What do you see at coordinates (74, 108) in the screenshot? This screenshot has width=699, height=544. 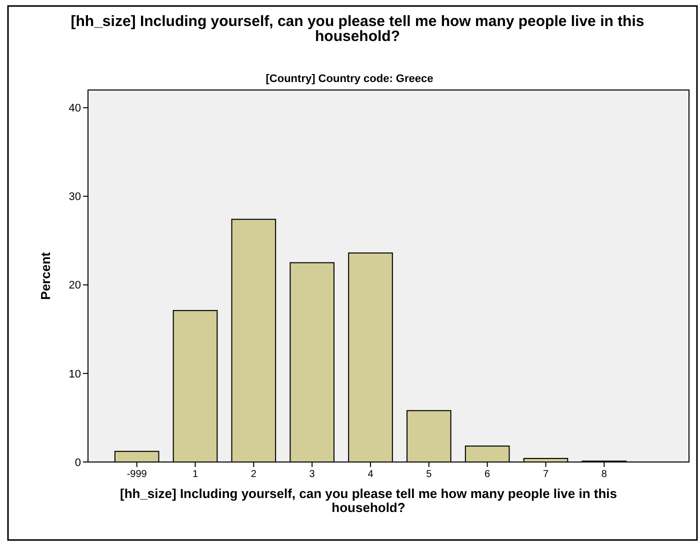 I see `y-tick-label: 40` at bounding box center [74, 108].